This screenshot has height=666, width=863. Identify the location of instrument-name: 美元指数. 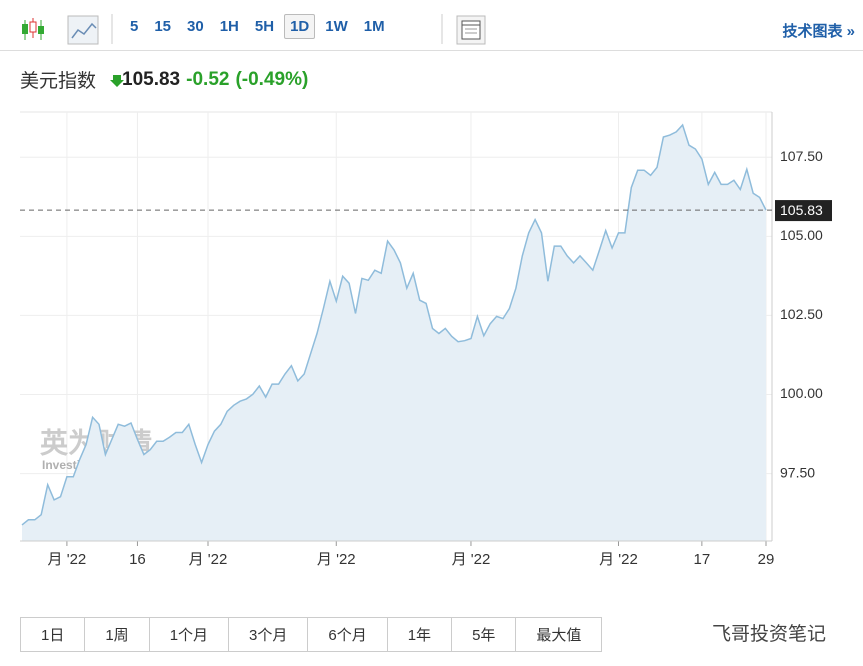
(58, 81).